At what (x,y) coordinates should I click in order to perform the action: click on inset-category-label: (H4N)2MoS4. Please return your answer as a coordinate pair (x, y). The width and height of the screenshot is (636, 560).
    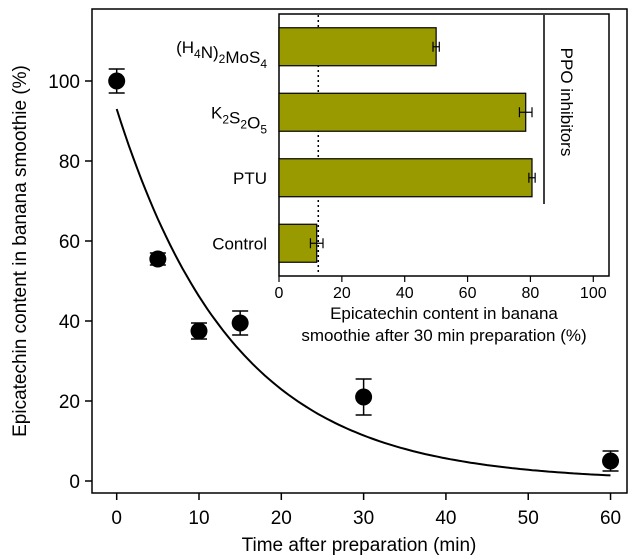
    Looking at the image, I should click on (221, 54).